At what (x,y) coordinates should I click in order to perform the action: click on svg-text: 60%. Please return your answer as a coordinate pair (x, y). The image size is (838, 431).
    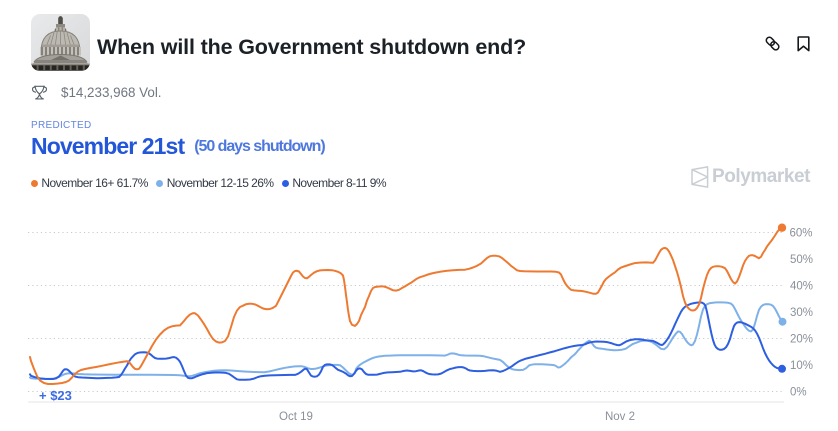
    Looking at the image, I should click on (801, 234).